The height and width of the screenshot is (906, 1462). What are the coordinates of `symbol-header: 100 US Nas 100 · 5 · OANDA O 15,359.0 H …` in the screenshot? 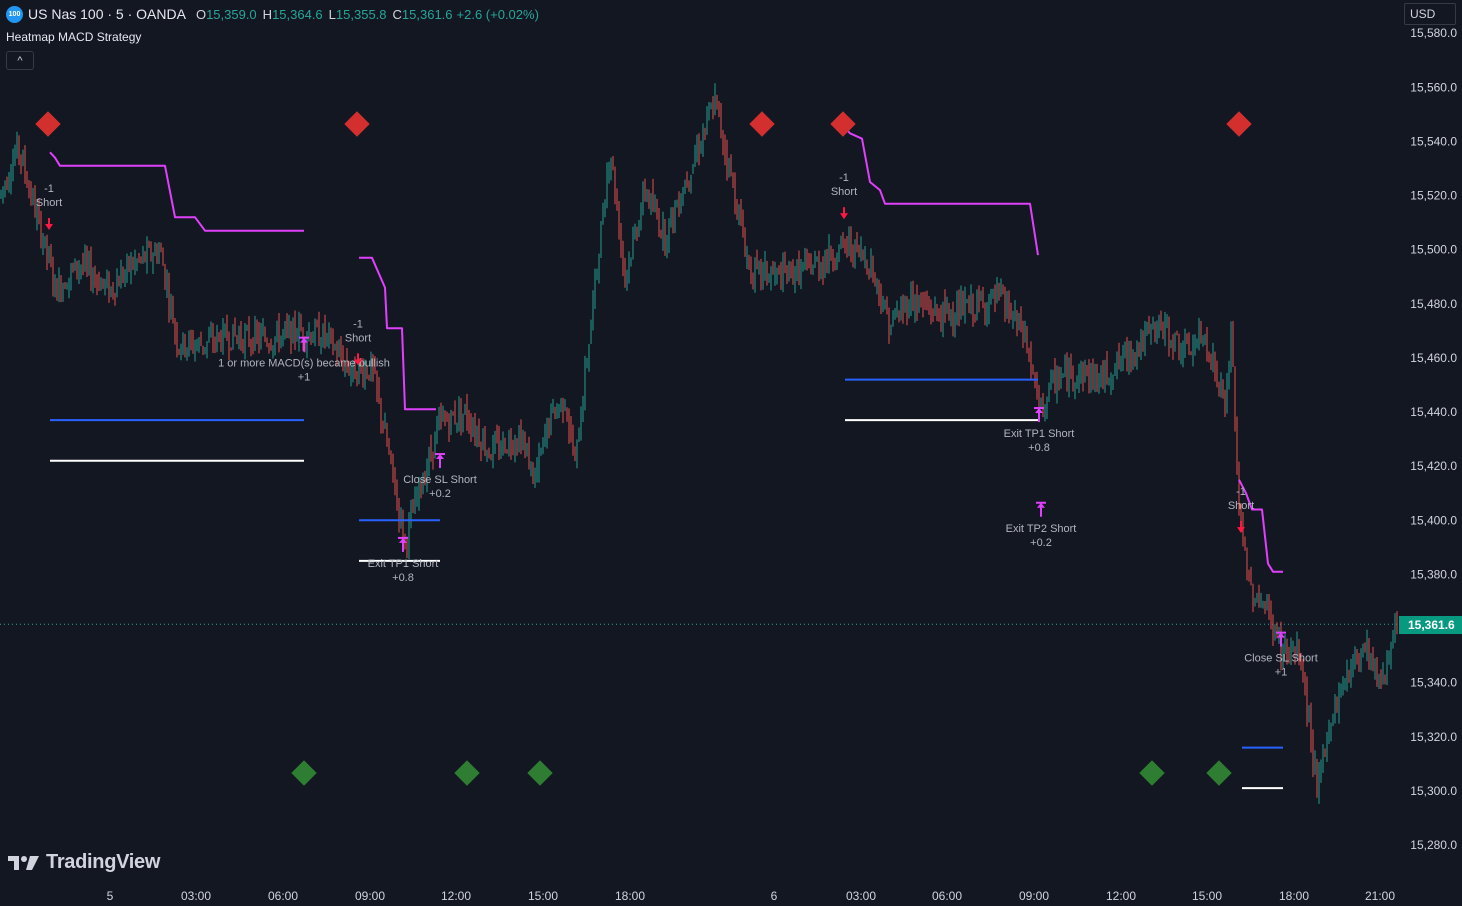 It's located at (274, 14).